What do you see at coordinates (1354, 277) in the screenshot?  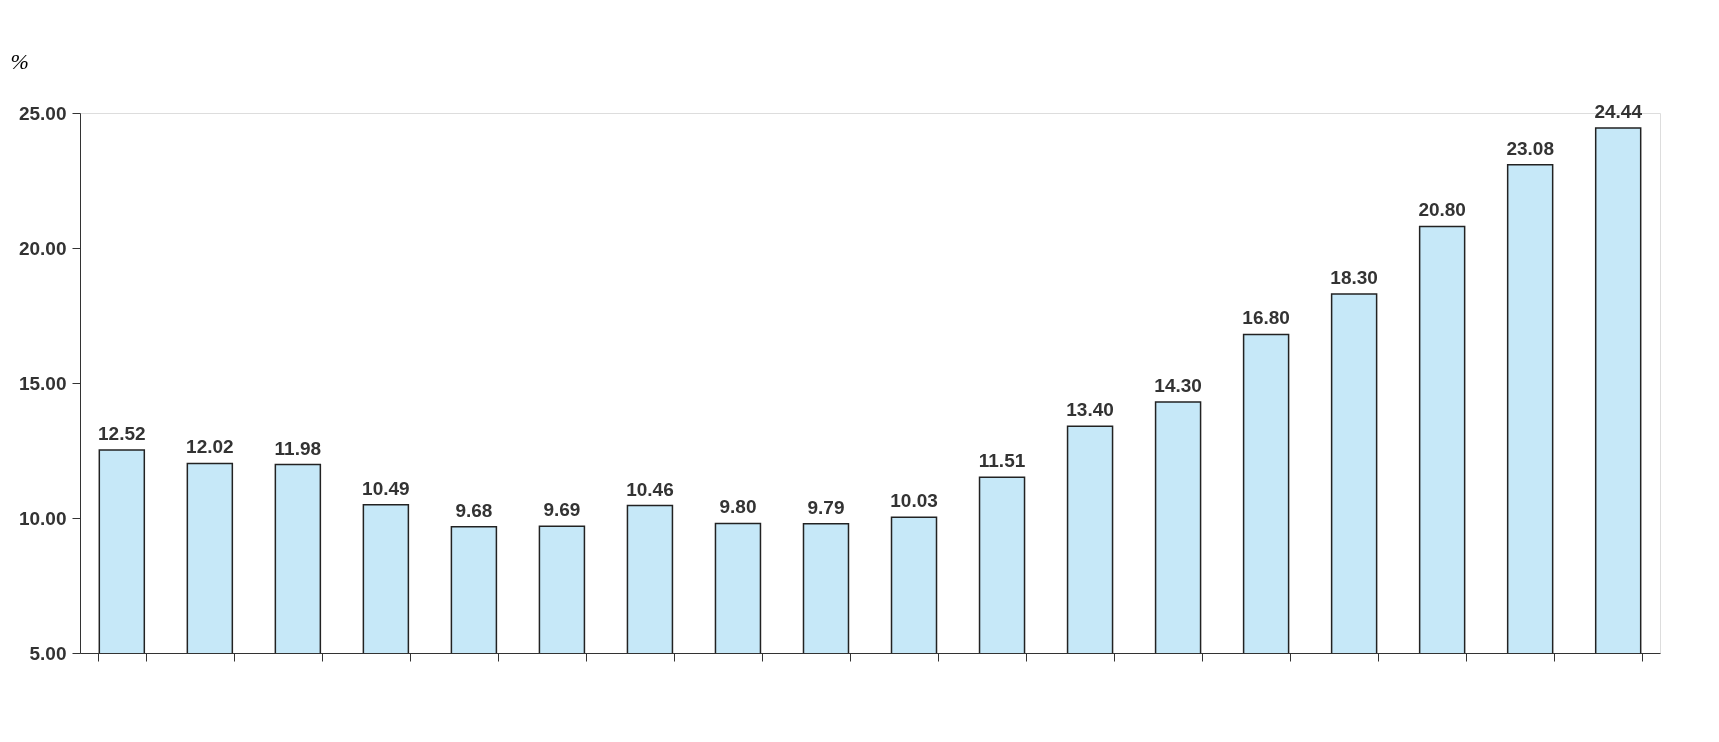 I see `data-label: 18.30` at bounding box center [1354, 277].